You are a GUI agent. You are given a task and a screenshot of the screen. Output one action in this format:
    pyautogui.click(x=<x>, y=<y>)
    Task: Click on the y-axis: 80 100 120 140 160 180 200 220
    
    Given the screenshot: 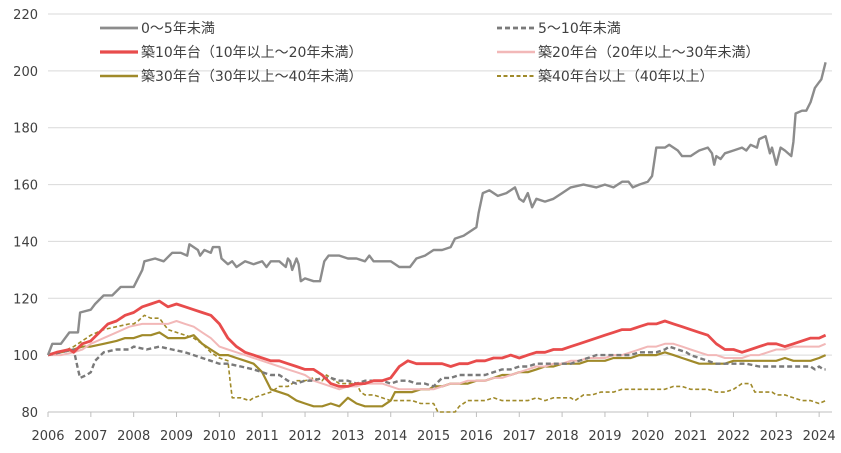 What is the action you would take?
    pyautogui.click(x=25, y=214)
    